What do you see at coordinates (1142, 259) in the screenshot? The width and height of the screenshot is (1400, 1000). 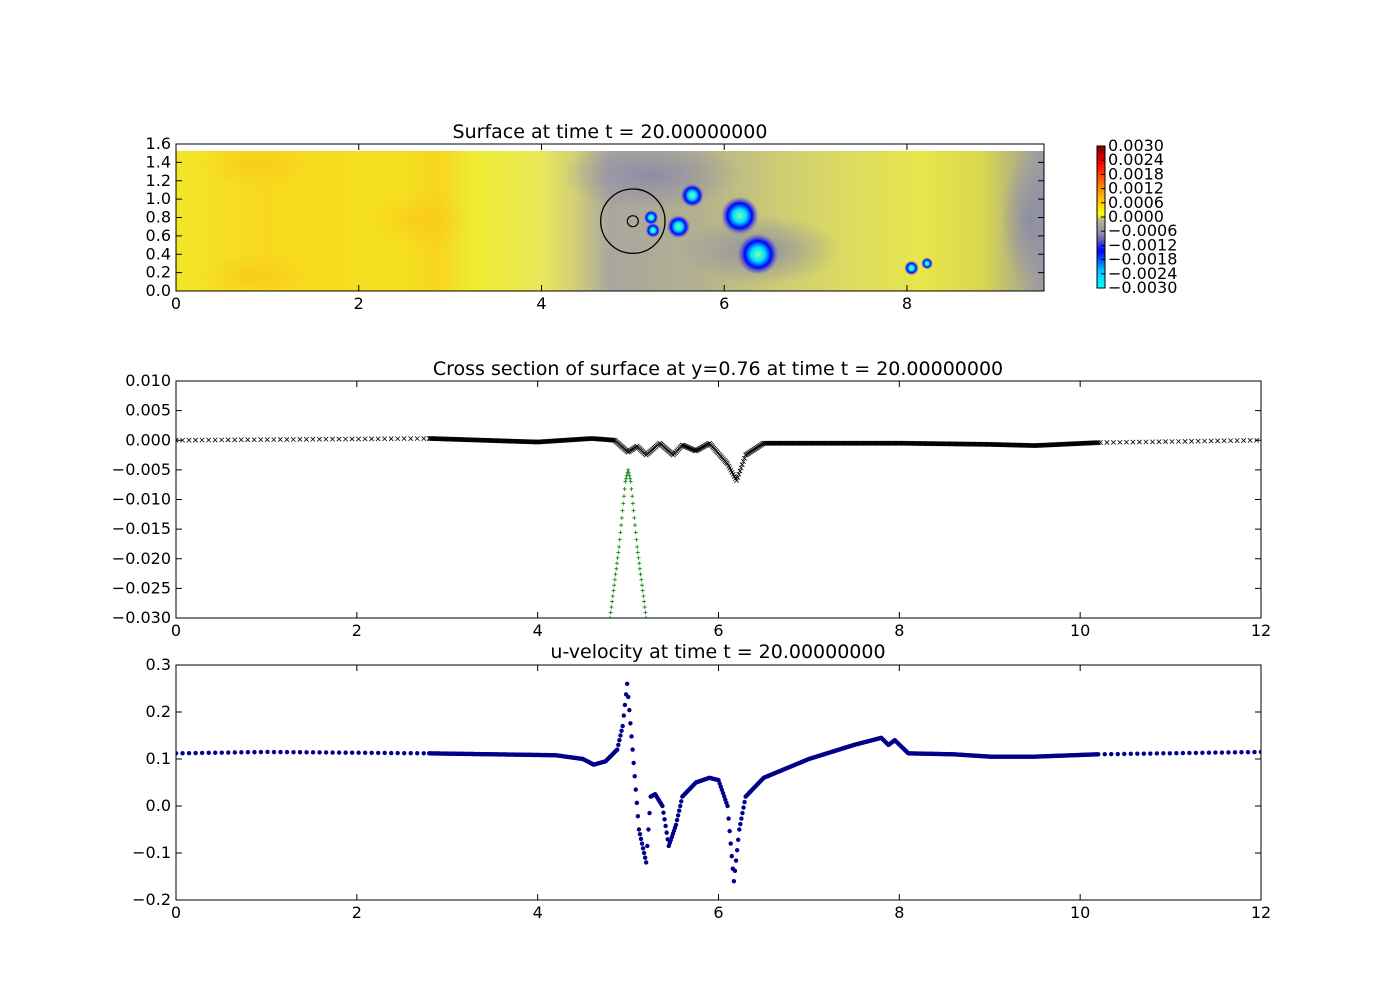 I see `colorbar-tick-label: −0.0018` at bounding box center [1142, 259].